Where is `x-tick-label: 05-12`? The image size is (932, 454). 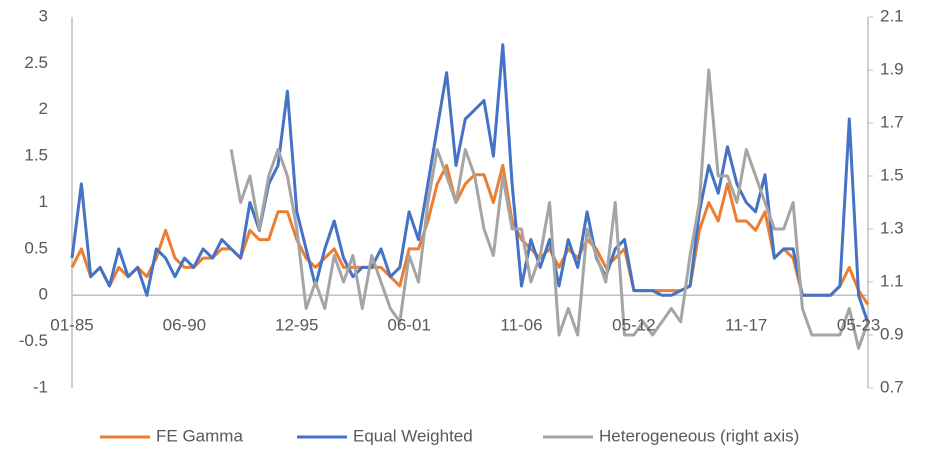 x-tick-label: 05-12 is located at coordinates (633, 324).